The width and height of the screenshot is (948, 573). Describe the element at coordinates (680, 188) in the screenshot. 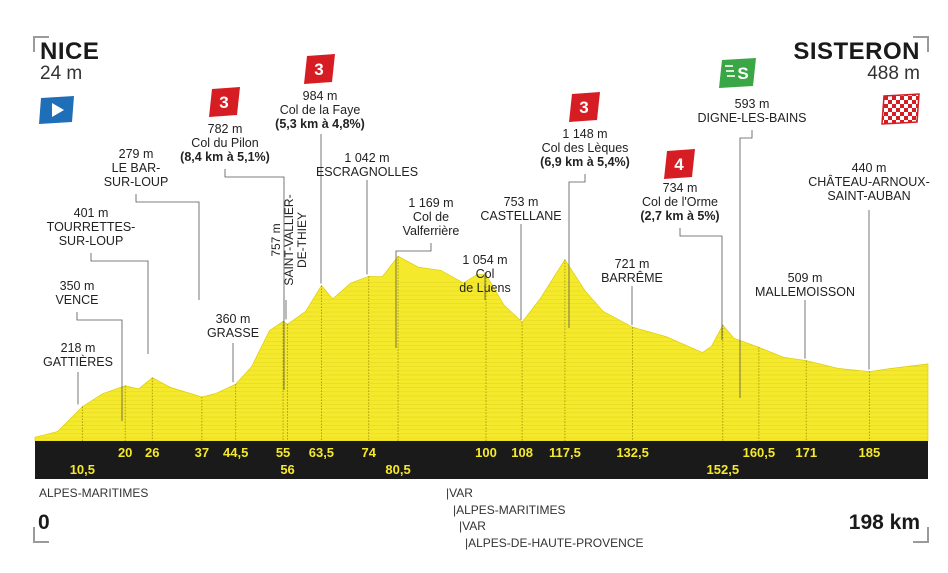

I see `annotation-line: 734 m` at that location.